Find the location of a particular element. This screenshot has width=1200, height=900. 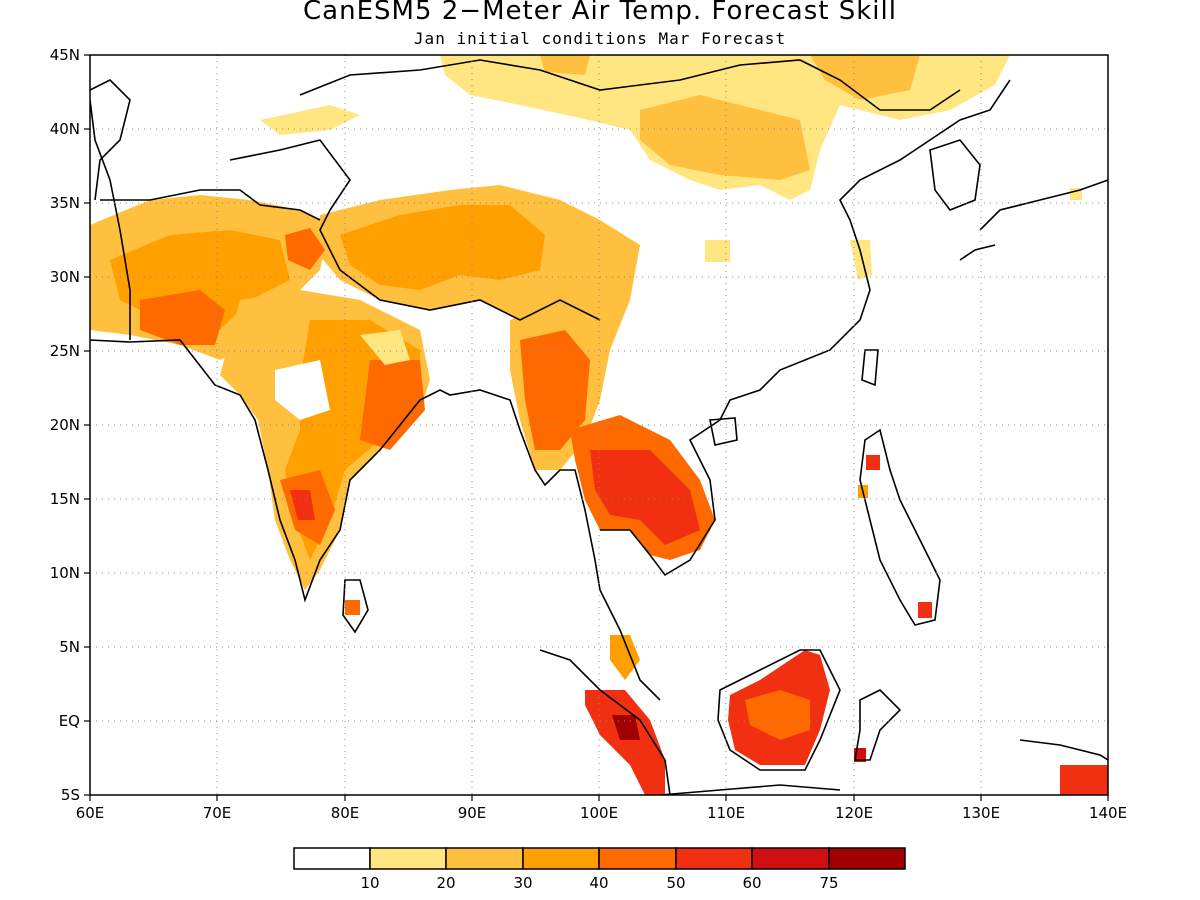

shade-luzon is located at coordinates (873, 462).